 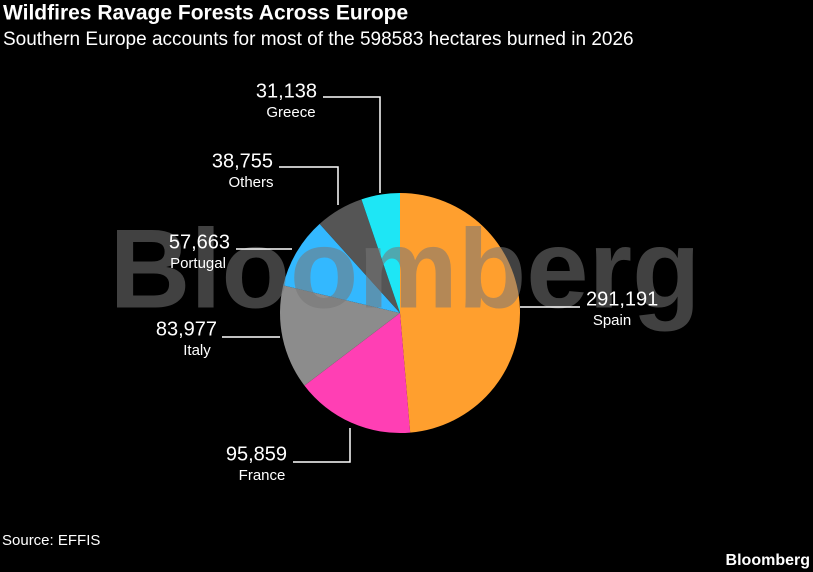 I want to click on pie, so click(x=400, y=313).